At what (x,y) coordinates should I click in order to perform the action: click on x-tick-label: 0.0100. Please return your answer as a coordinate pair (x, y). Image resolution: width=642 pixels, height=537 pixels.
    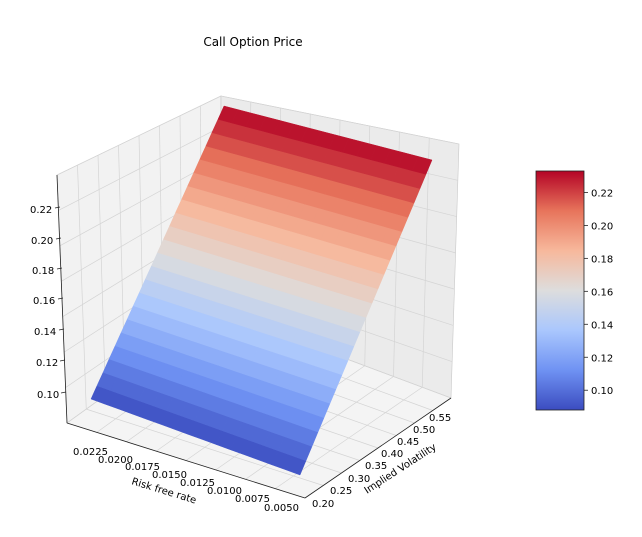
    Looking at the image, I should click on (224, 491).